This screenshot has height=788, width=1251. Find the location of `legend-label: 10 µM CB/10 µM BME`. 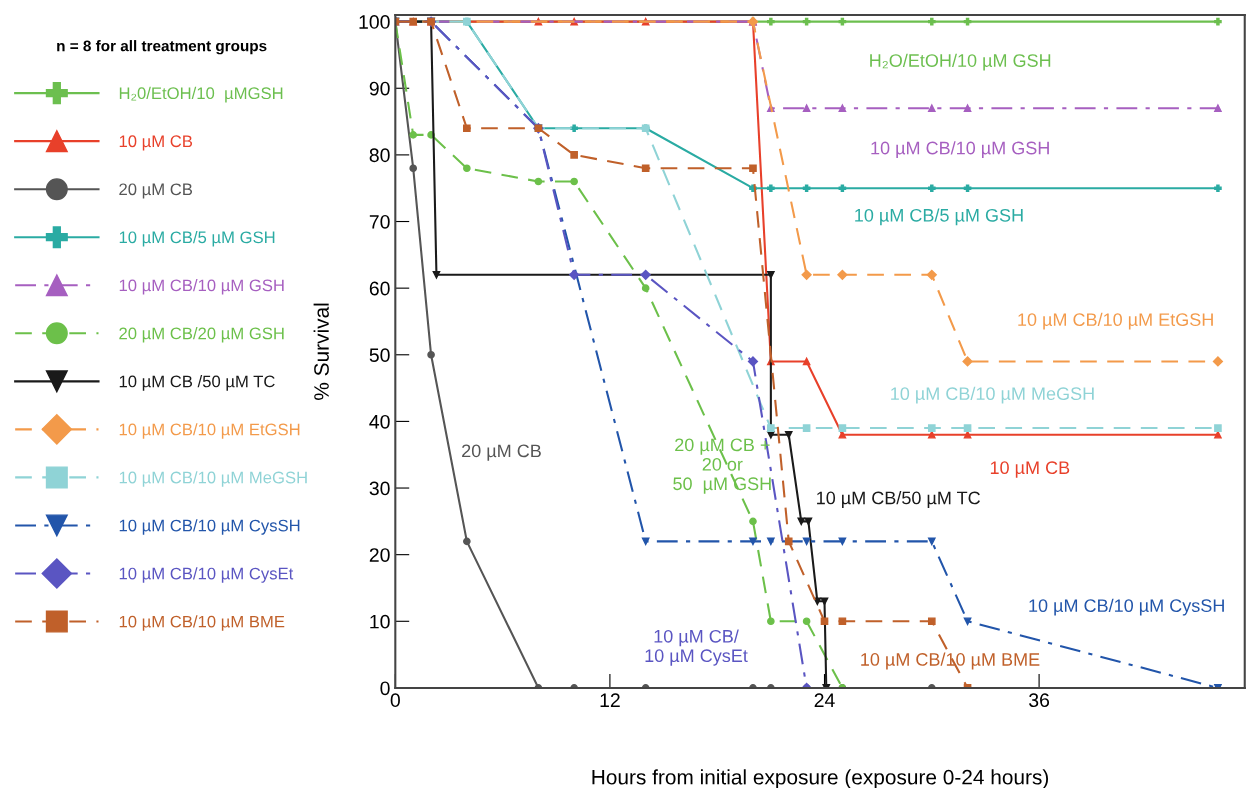

legend-label: 10 µM CB/10 µM BME is located at coordinates (202, 623).